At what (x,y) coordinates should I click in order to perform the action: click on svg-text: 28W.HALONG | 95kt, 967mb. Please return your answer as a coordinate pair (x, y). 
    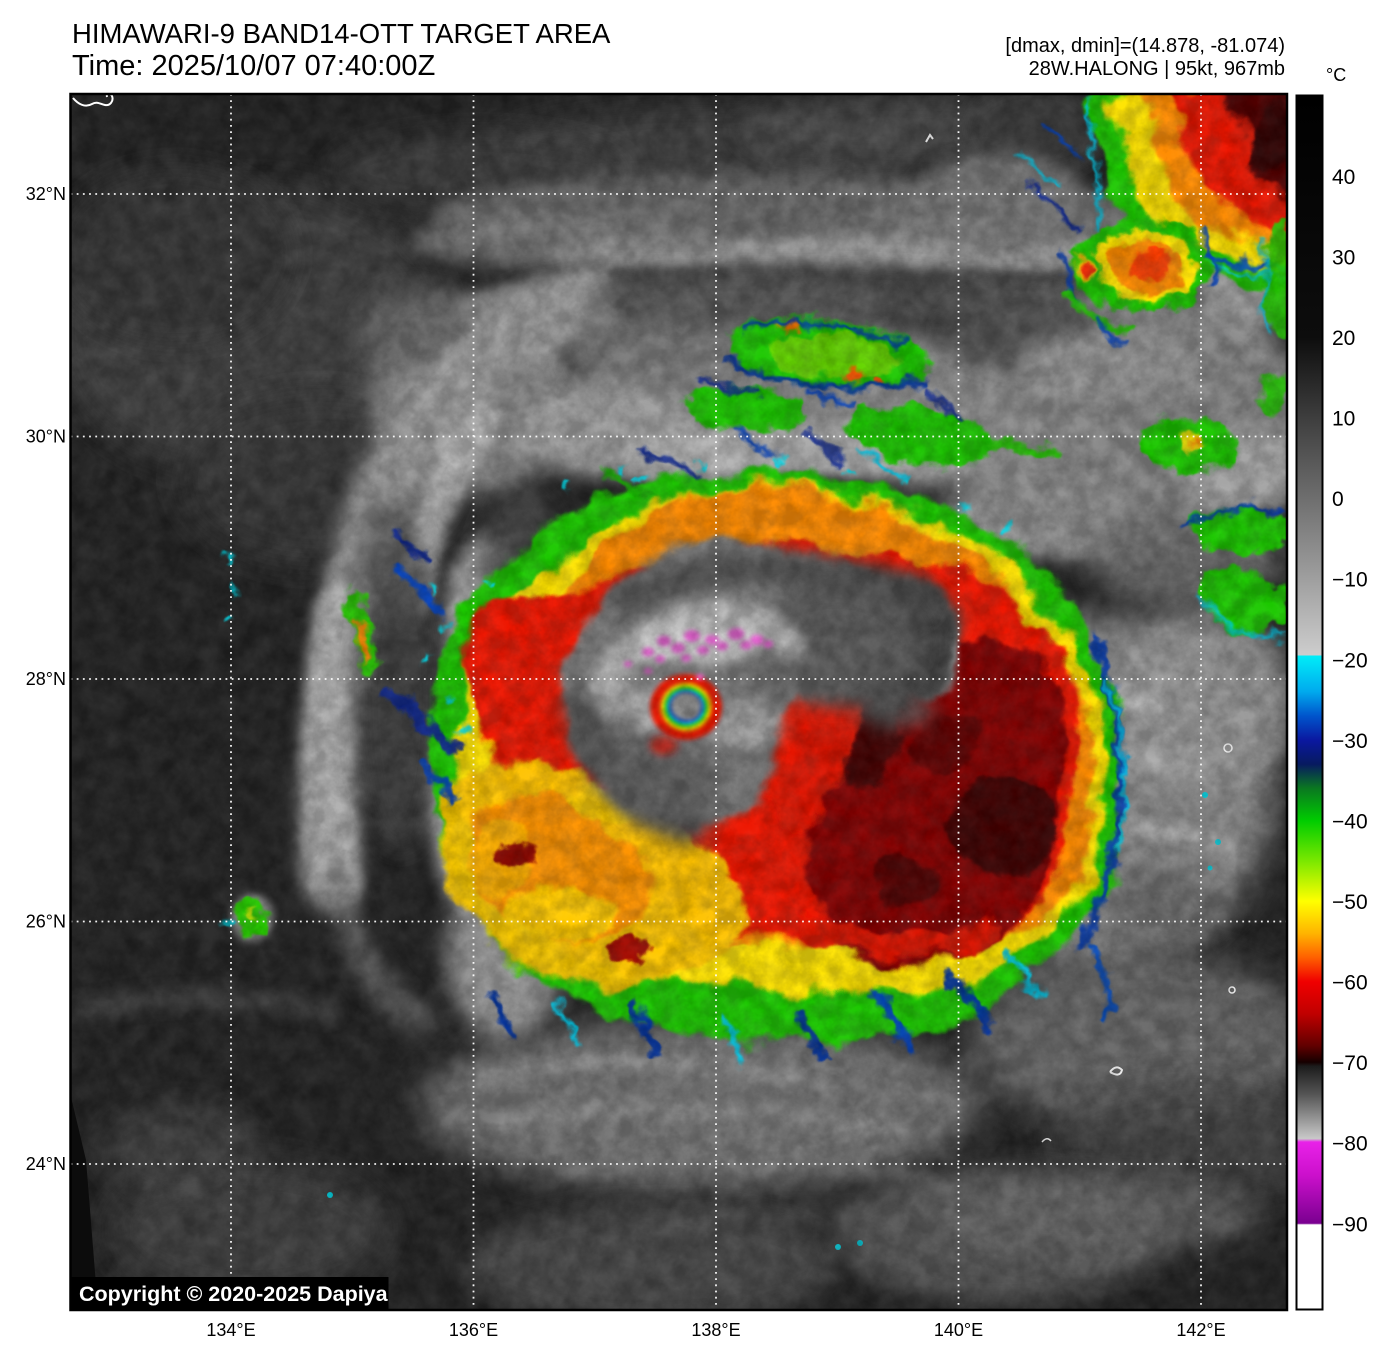
    Looking at the image, I should click on (1157, 69).